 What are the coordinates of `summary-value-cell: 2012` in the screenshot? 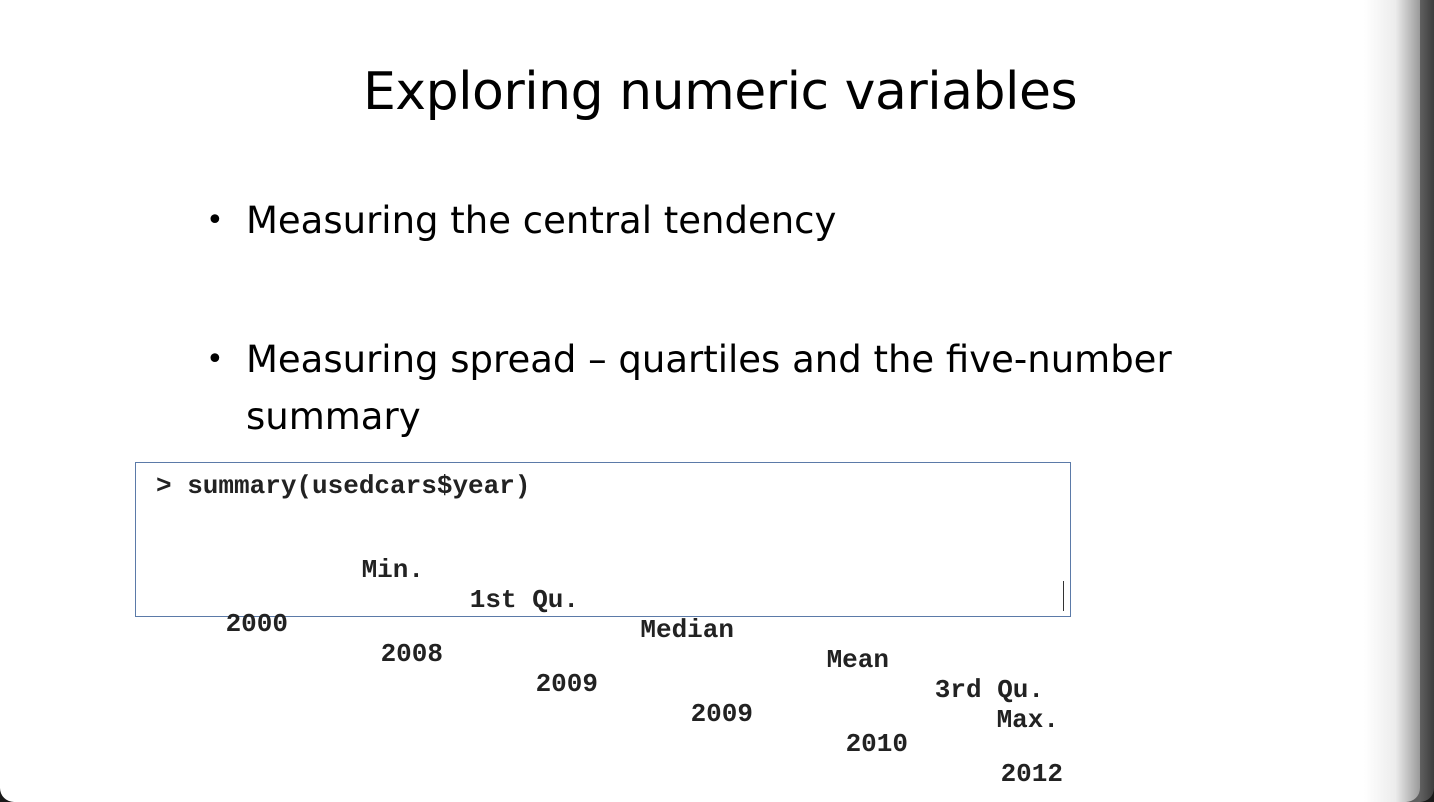 It's located at (1031, 774).